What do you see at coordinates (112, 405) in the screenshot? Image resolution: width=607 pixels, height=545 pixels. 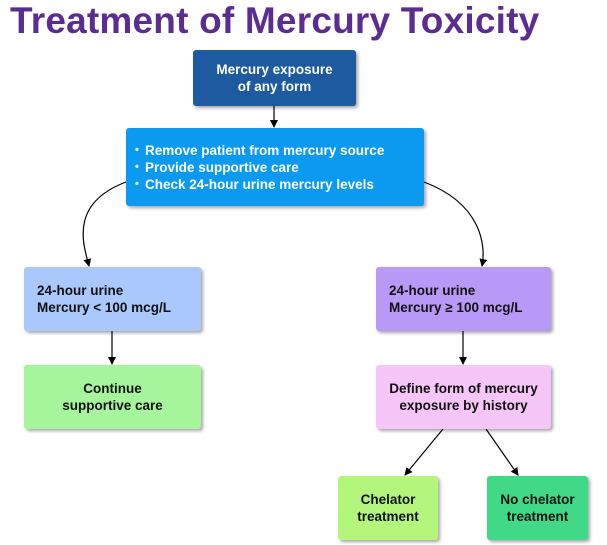 I see `node-text: supportive care` at bounding box center [112, 405].